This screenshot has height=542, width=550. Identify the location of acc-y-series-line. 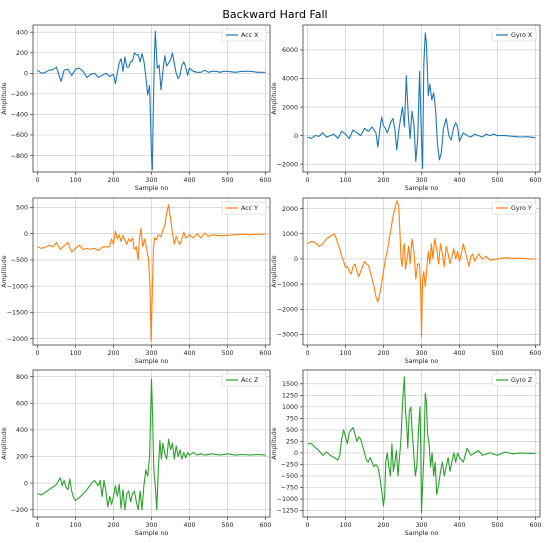
(151, 273).